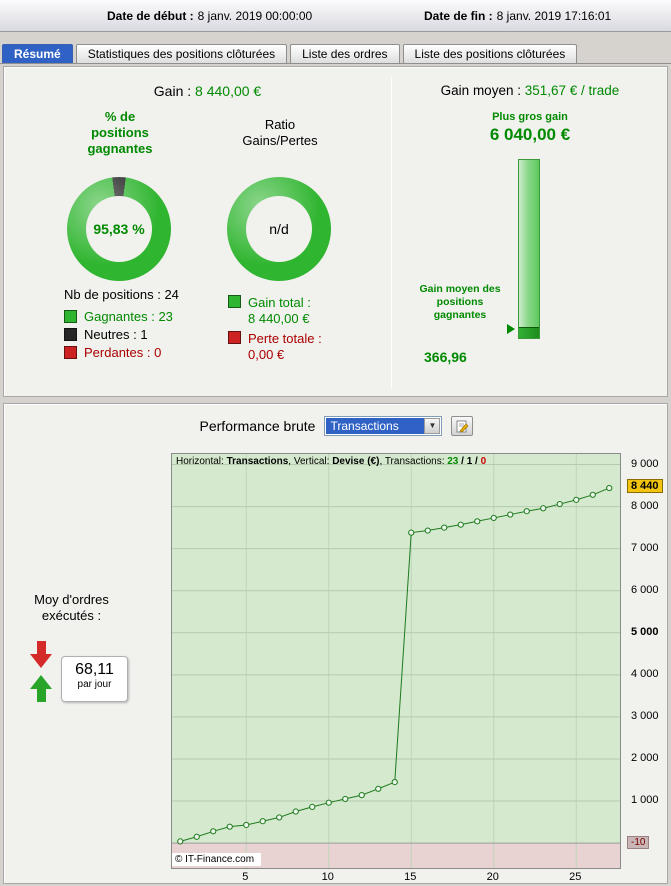  Describe the element at coordinates (234, 301) in the screenshot. I see `gain-total-swatch` at that location.